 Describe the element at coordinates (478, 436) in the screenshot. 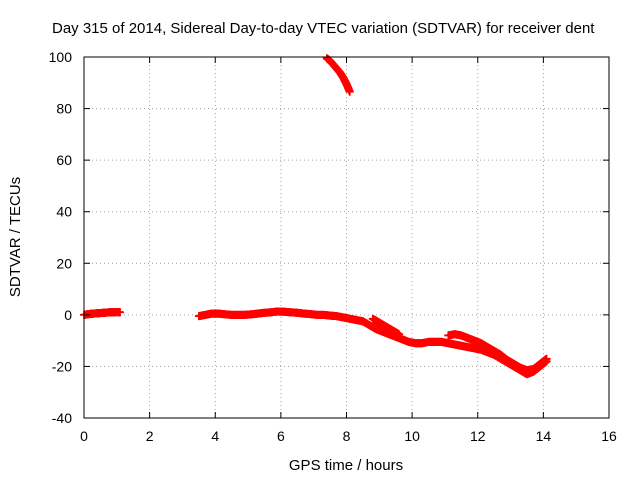

I see `x-tick-label: 12` at that location.